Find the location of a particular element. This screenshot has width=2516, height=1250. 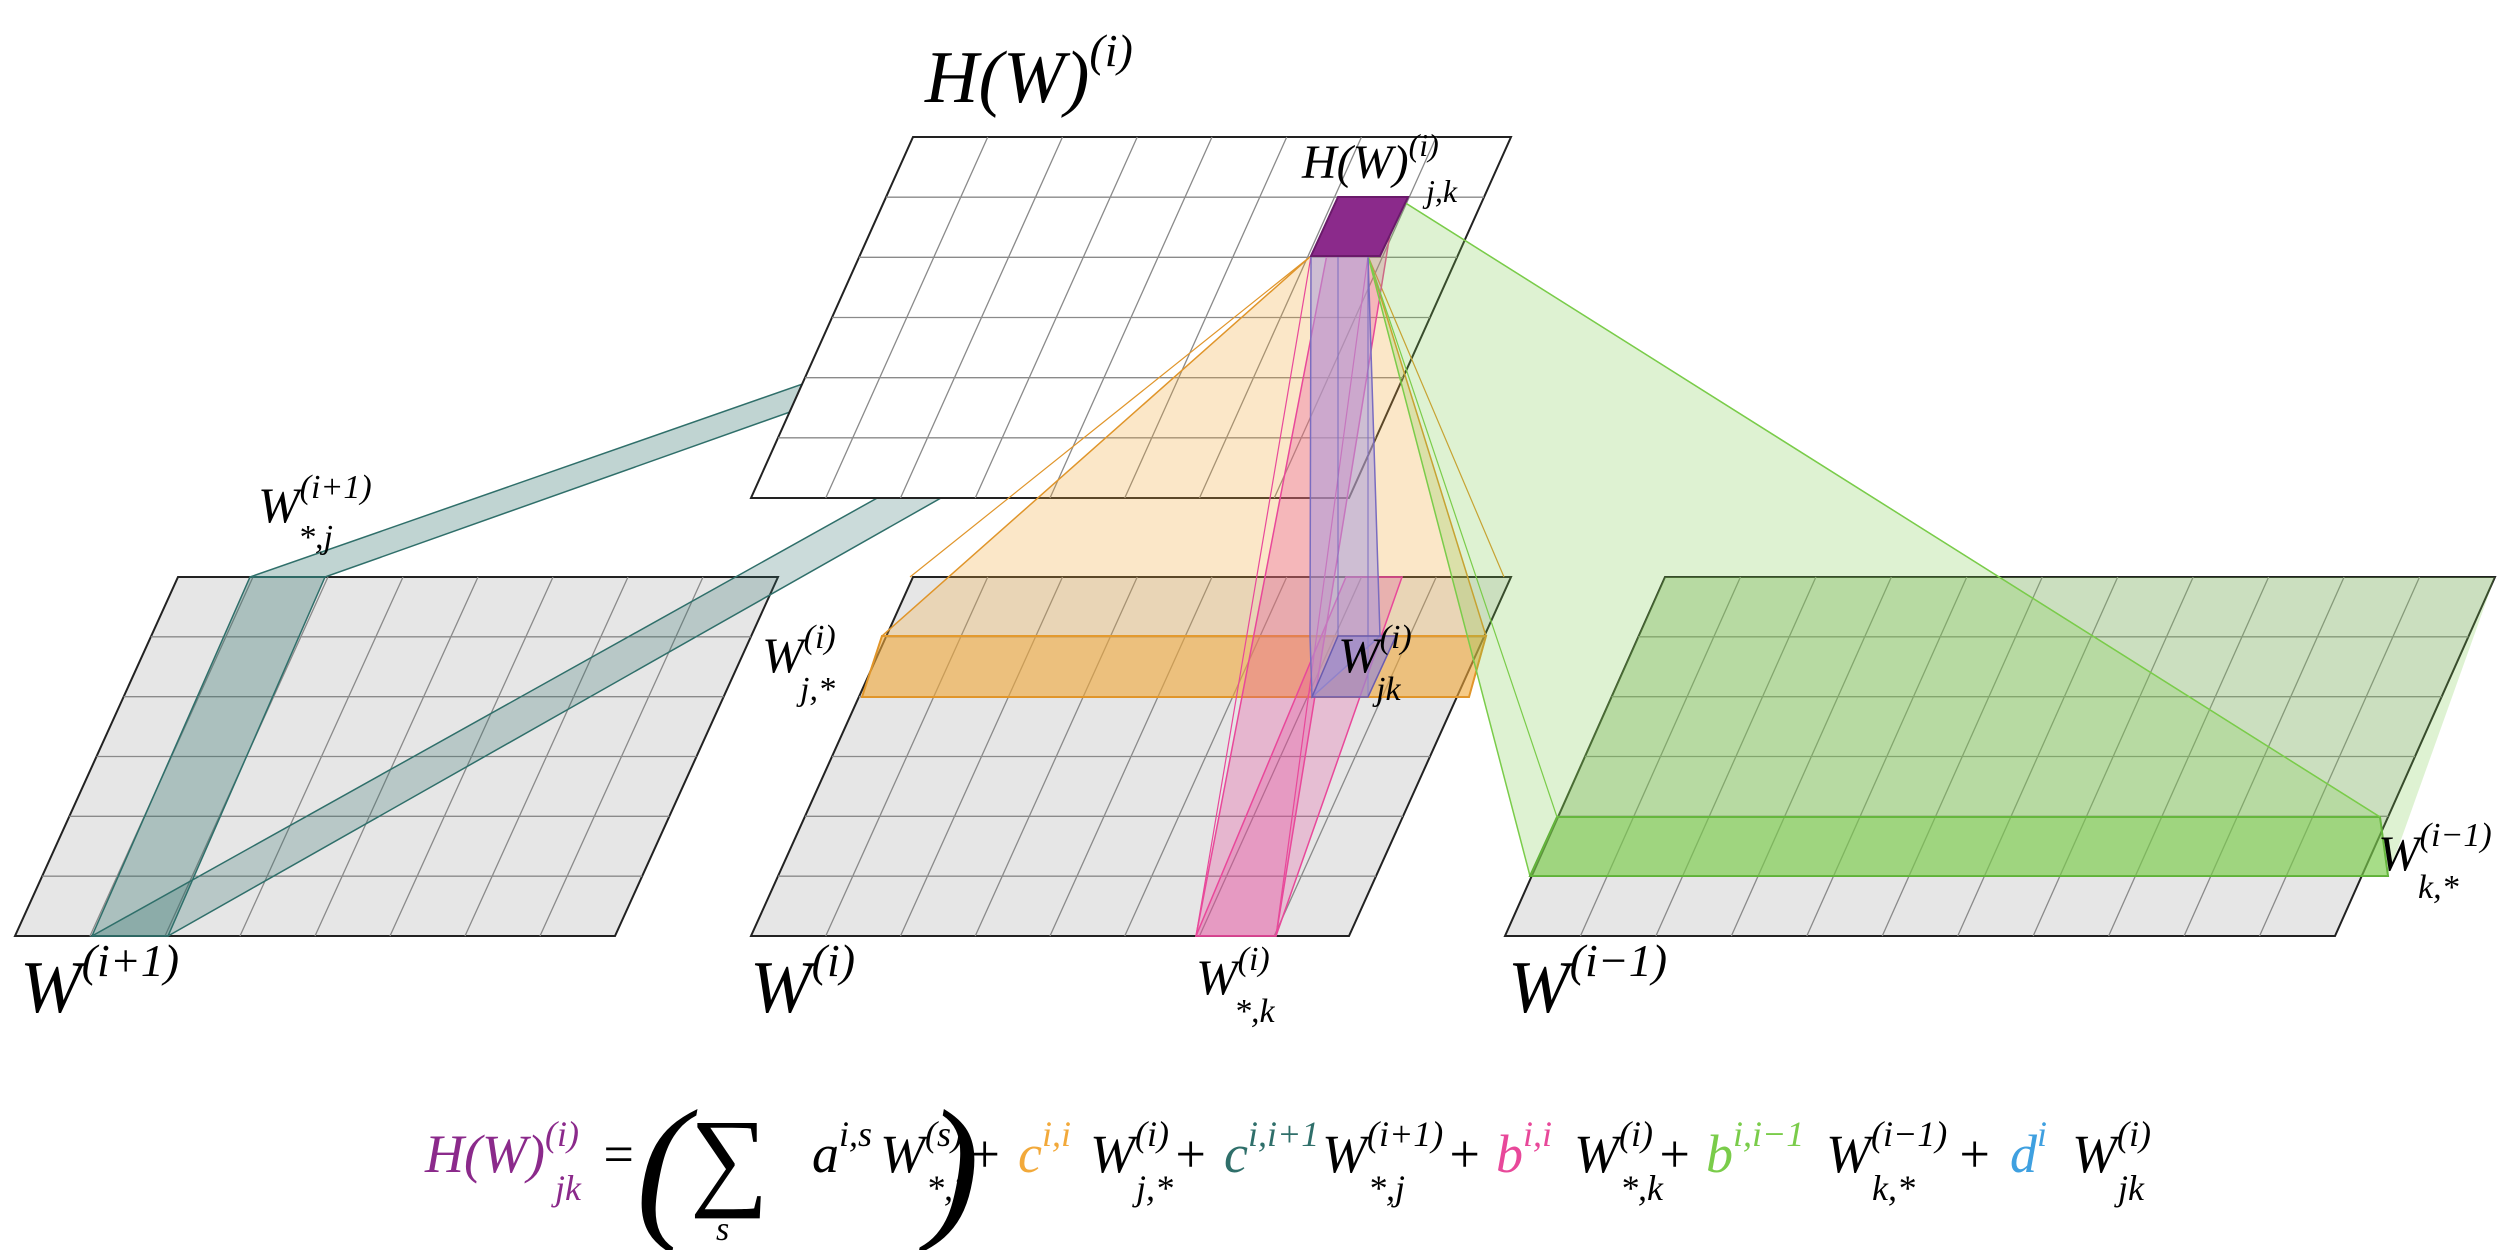

eq-t1-coef: ci,i is located at coordinates (1044, 1149).